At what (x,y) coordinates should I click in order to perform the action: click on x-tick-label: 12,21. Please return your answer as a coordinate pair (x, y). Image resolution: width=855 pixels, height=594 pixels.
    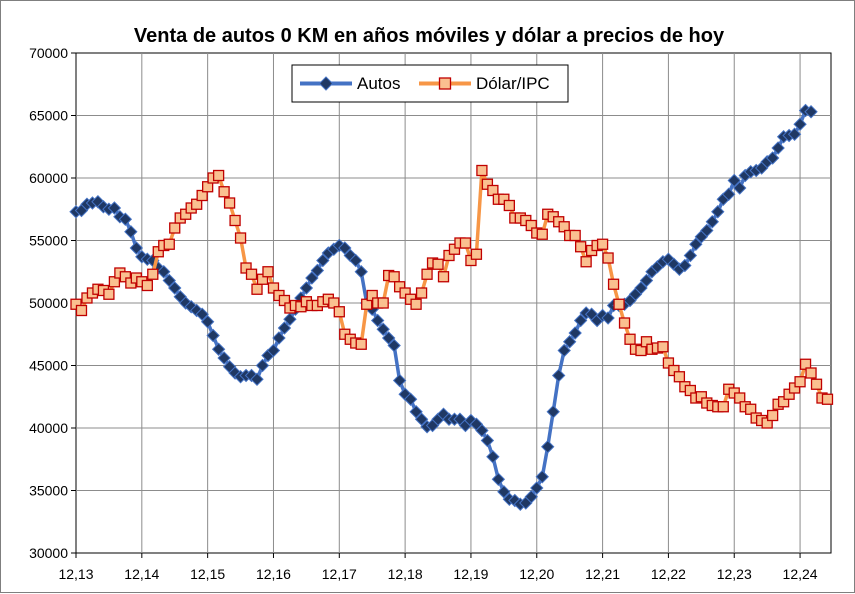
    Looking at the image, I should click on (602, 574).